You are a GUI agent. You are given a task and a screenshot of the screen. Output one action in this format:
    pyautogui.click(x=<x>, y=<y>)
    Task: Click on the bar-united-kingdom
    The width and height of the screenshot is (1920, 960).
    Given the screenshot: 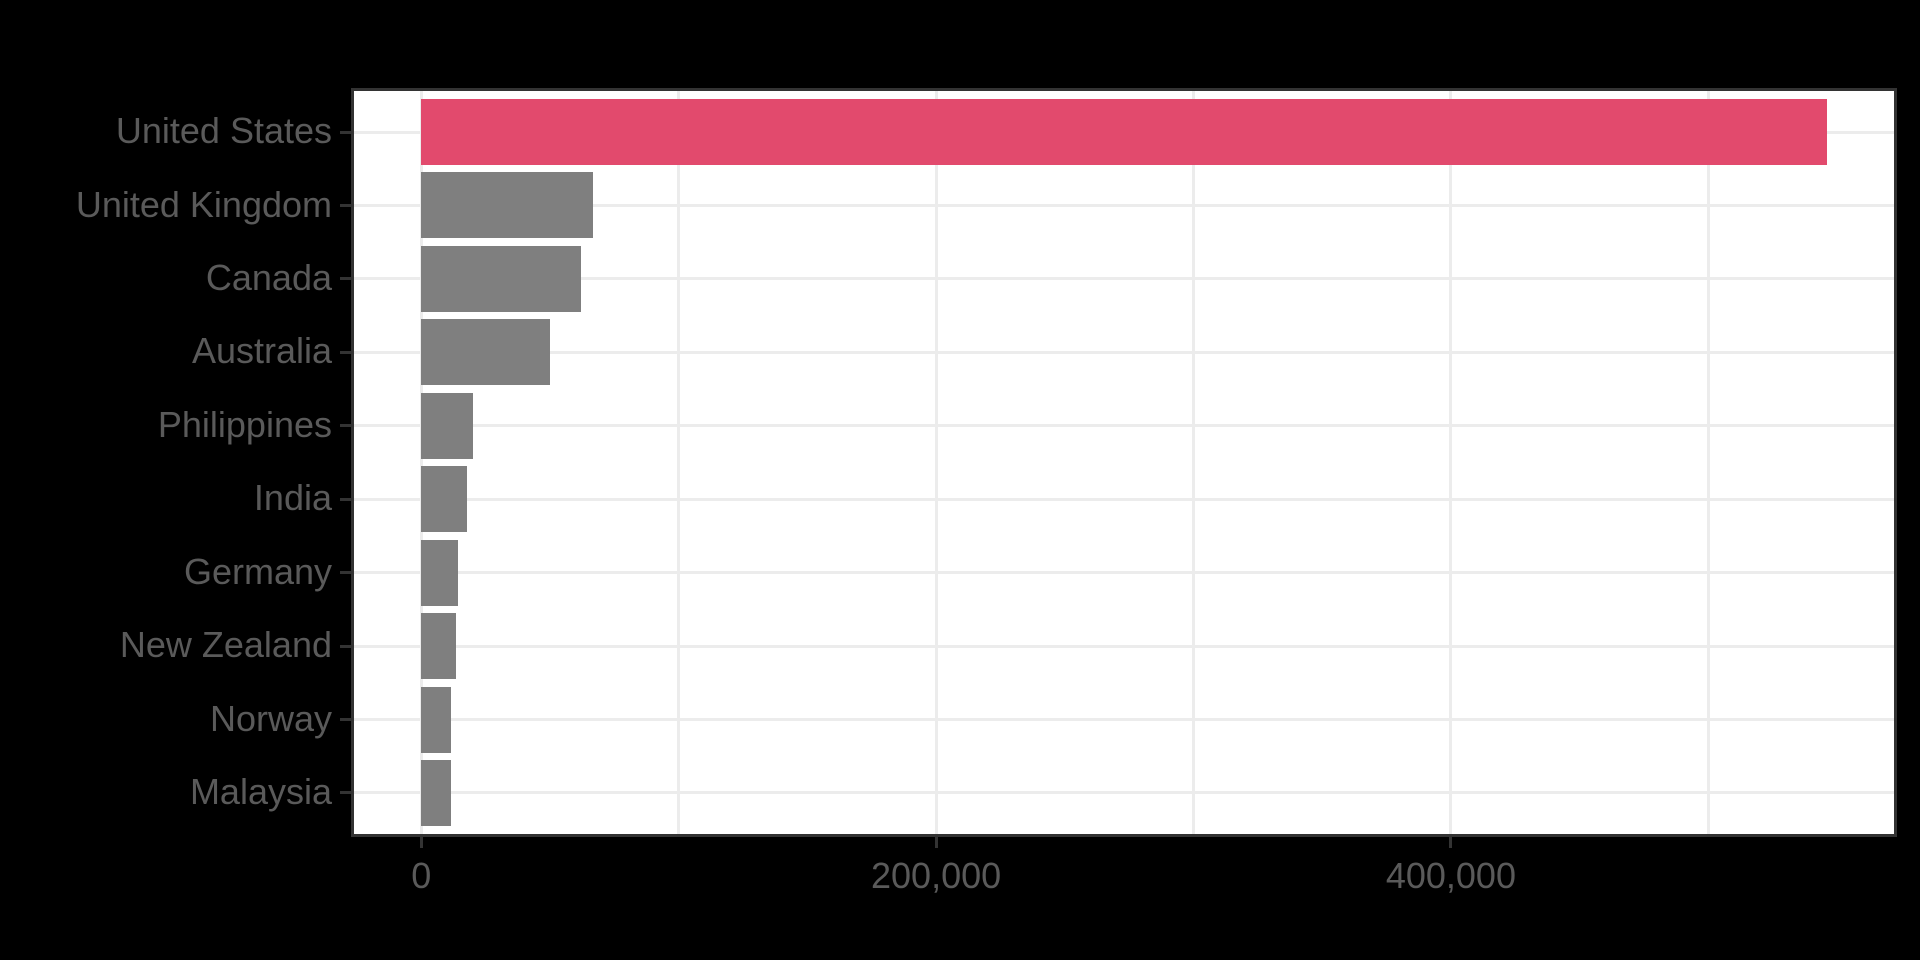 What is the action you would take?
    pyautogui.click(x=507, y=205)
    